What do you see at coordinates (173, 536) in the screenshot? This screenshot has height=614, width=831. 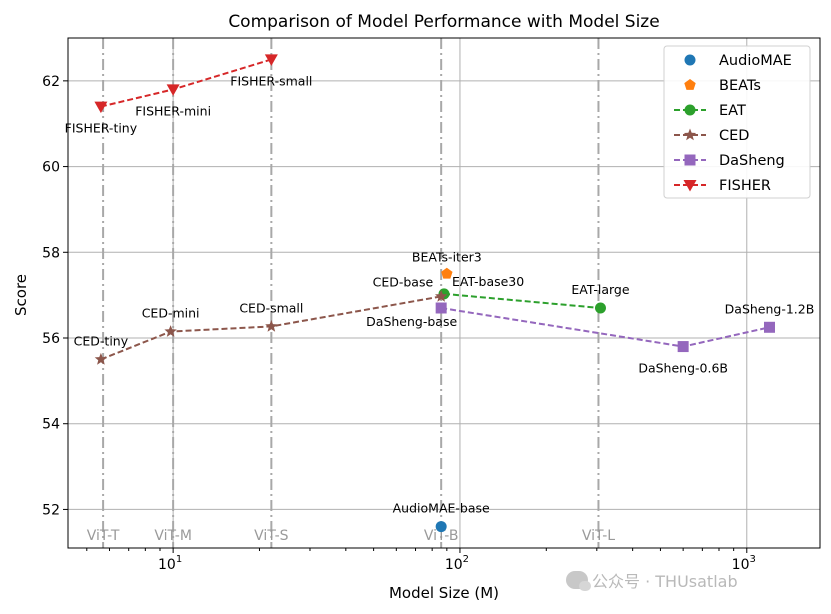 I see `reference-line-label: ViT-M` at bounding box center [173, 536].